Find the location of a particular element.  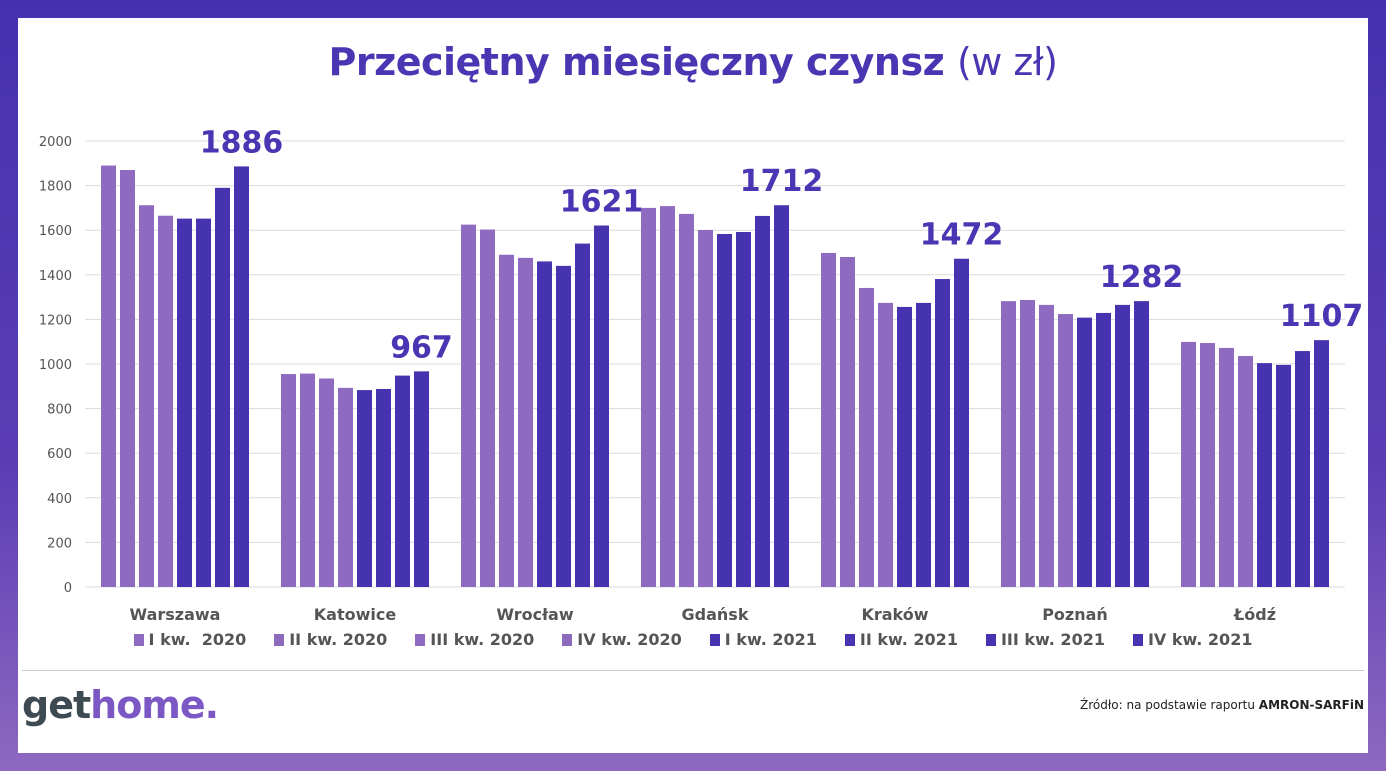

gethome-logo: gethome. is located at coordinates (120, 705).